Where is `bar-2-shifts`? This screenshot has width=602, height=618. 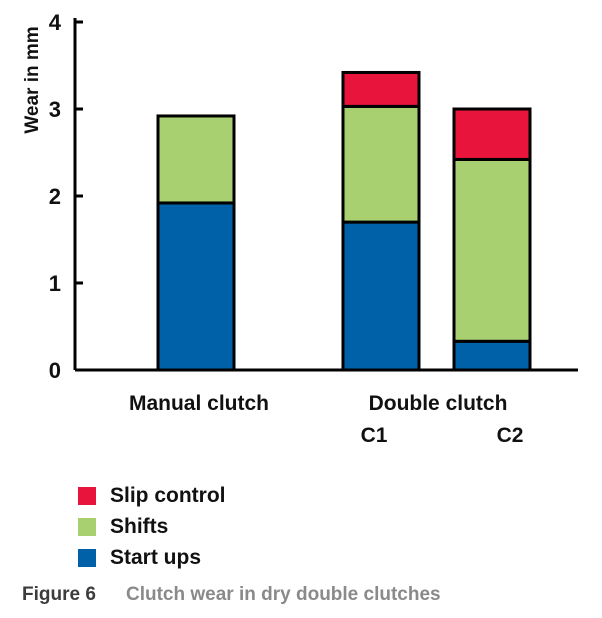
bar-2-shifts is located at coordinates (381, 164).